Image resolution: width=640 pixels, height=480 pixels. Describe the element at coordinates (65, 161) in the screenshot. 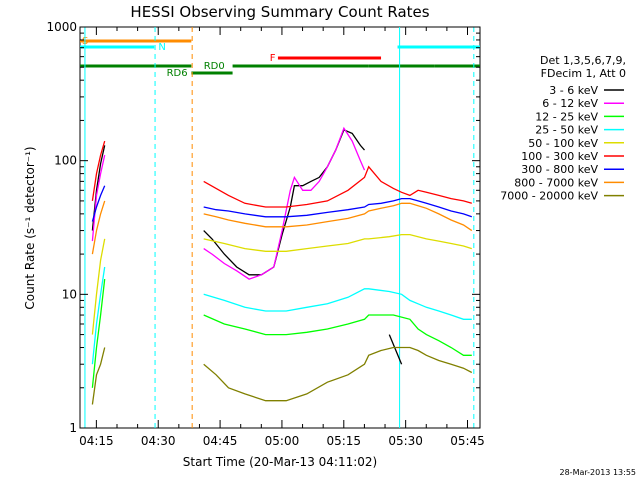

I see `y-tick-label: 100` at that location.